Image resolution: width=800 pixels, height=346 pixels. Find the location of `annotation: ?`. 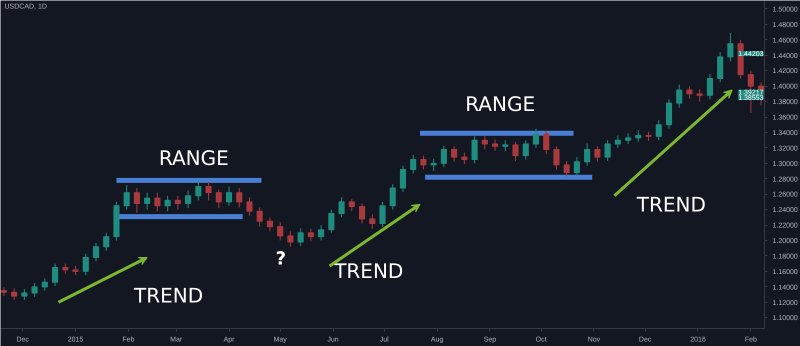

annotation: ? is located at coordinates (281, 259).